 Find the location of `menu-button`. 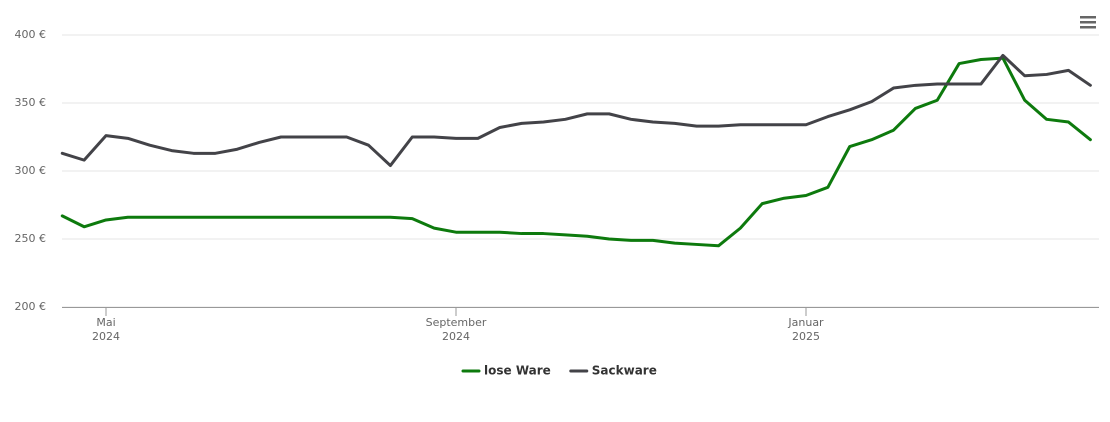

menu-button is located at coordinates (1088, 22).